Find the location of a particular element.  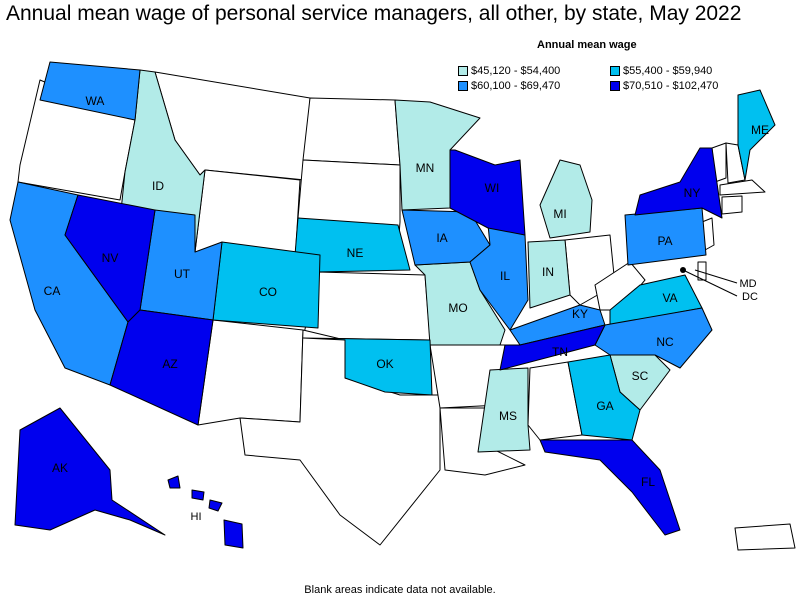

state-FL is located at coordinates (610, 487).